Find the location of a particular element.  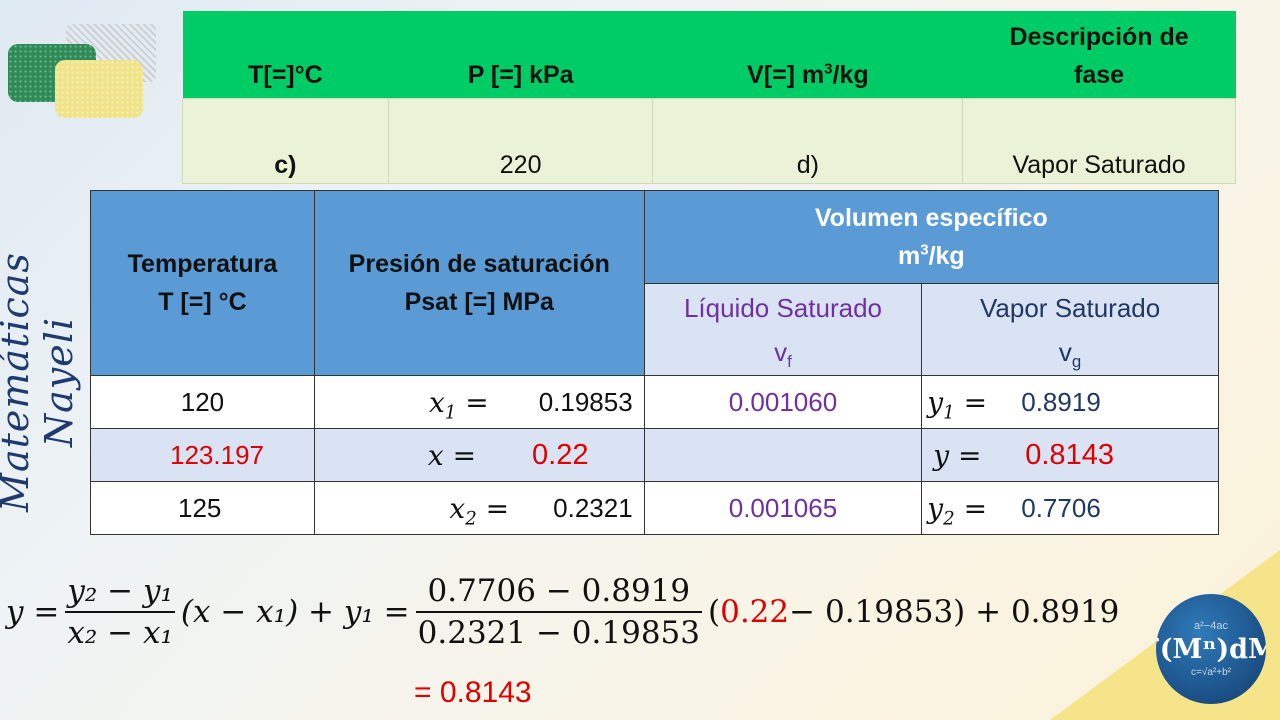

cell-p: x1 = 0.19853 is located at coordinates (479, 402).